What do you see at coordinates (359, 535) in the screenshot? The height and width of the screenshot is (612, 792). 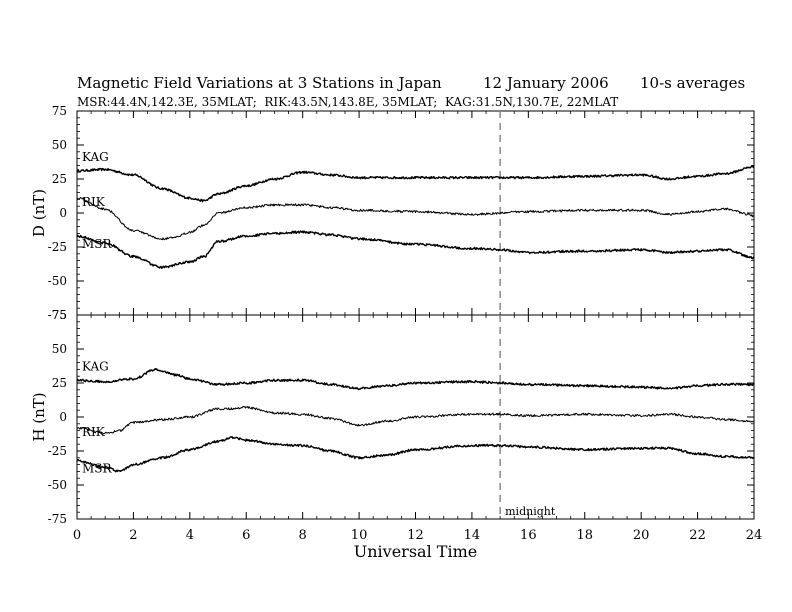 I see `x-tick-label: 10` at bounding box center [359, 535].